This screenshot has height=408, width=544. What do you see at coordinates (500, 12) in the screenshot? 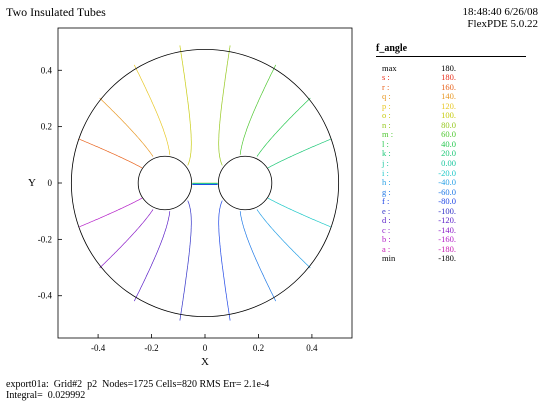
I see `timestamp: 18:48:40 6/26/08` at bounding box center [500, 12].